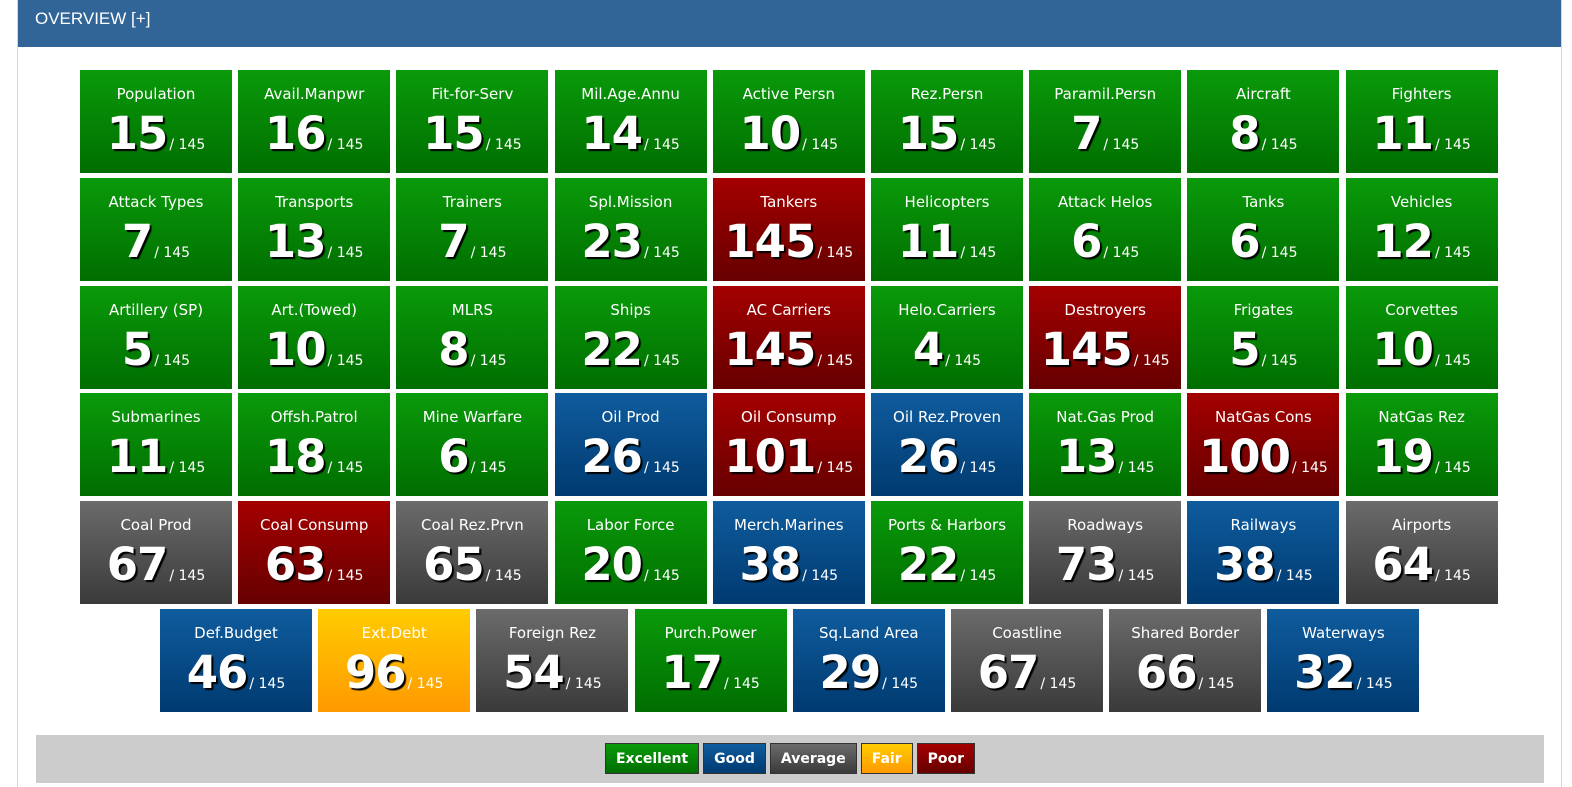 The image size is (1572, 787). Describe the element at coordinates (314, 462) in the screenshot. I see `tile-value: 18/ 145` at that location.